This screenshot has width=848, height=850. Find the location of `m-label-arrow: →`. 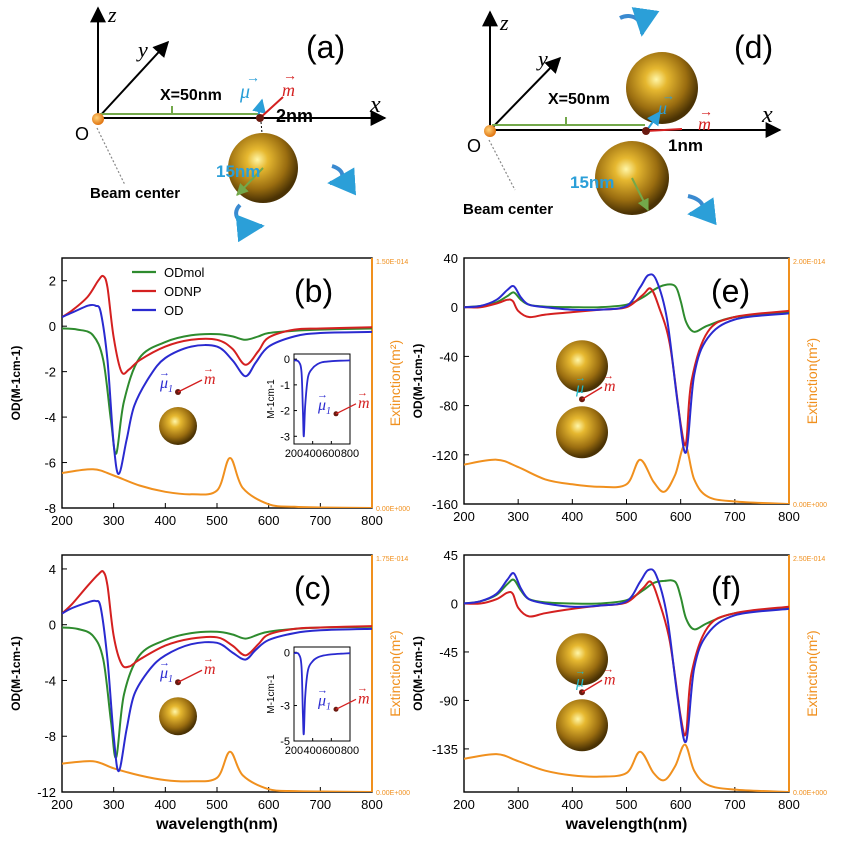

m-label-arrow: → is located at coordinates (208, 659).